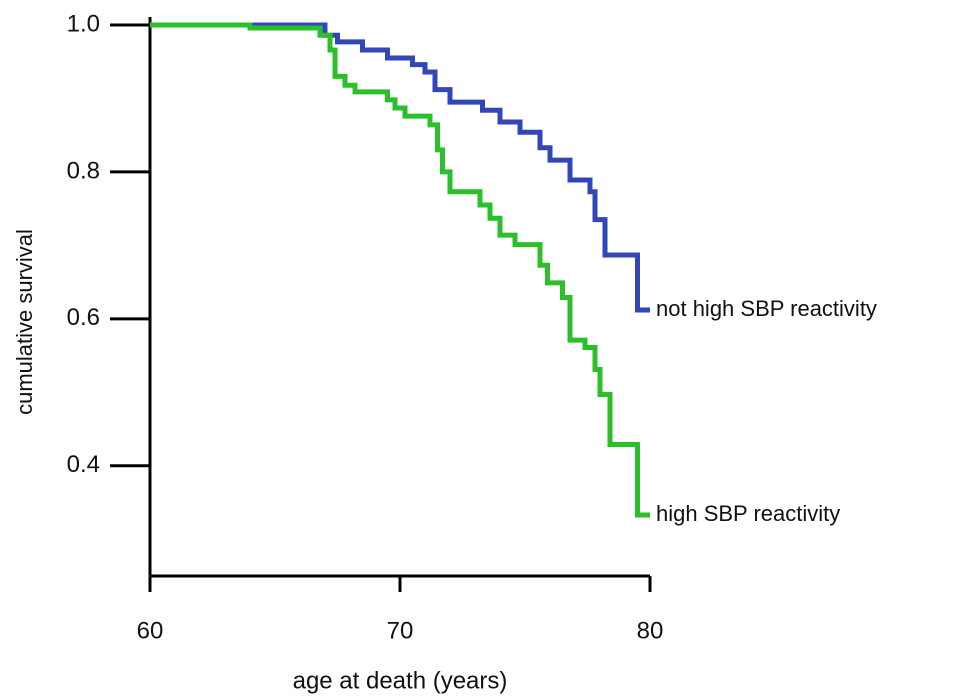 This screenshot has height=700, width=956. I want to click on y-axis-title: cumulative survival, so click(24, 322).